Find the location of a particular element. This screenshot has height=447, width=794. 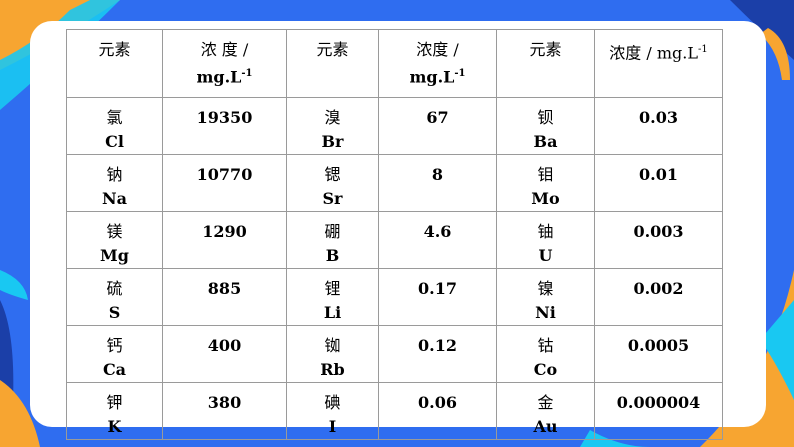

element-symbol: Li is located at coordinates (332, 312).